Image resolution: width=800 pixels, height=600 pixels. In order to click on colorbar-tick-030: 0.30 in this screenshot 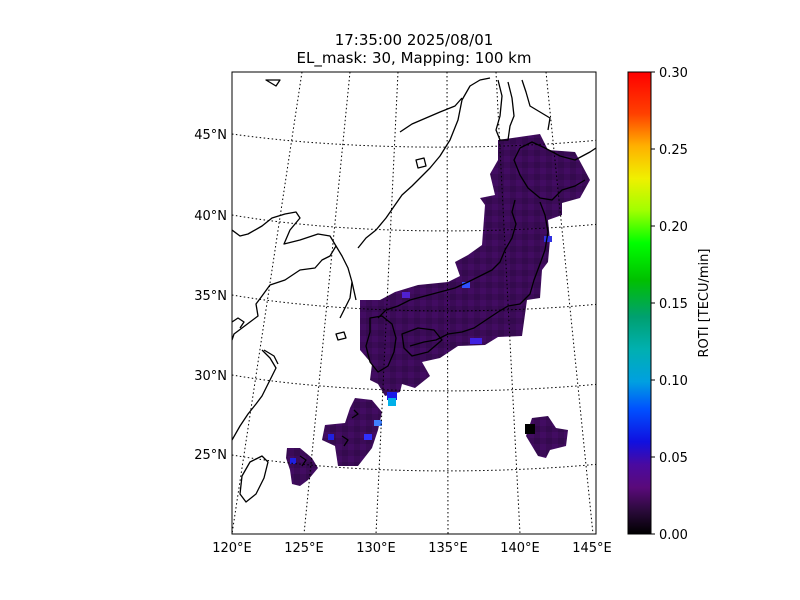, I will do `click(673, 73)`.